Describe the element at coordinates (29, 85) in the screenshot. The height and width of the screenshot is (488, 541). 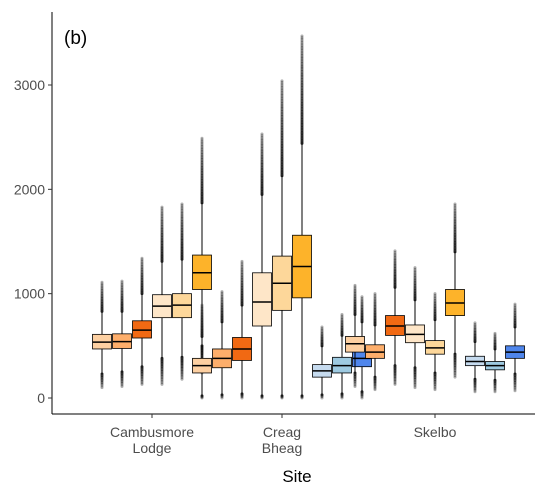
I see `y-tick-label: 3000` at that location.